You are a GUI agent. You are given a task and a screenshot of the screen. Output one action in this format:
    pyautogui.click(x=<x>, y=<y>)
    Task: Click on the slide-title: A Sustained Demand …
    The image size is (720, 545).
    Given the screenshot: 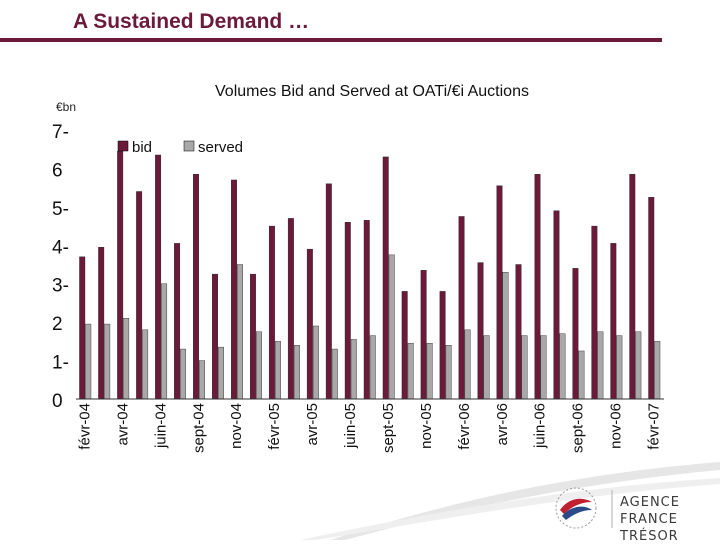 What is the action you would take?
    pyautogui.click(x=191, y=21)
    